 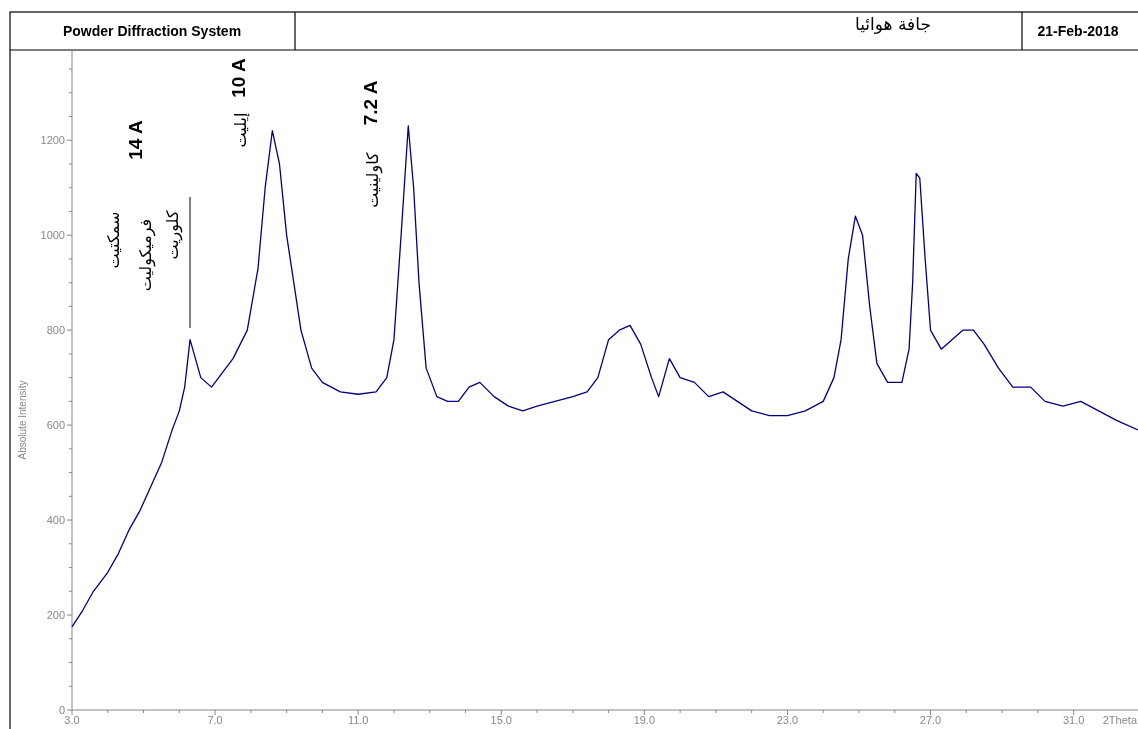 I want to click on y-tick-label: 1000, so click(x=52, y=235).